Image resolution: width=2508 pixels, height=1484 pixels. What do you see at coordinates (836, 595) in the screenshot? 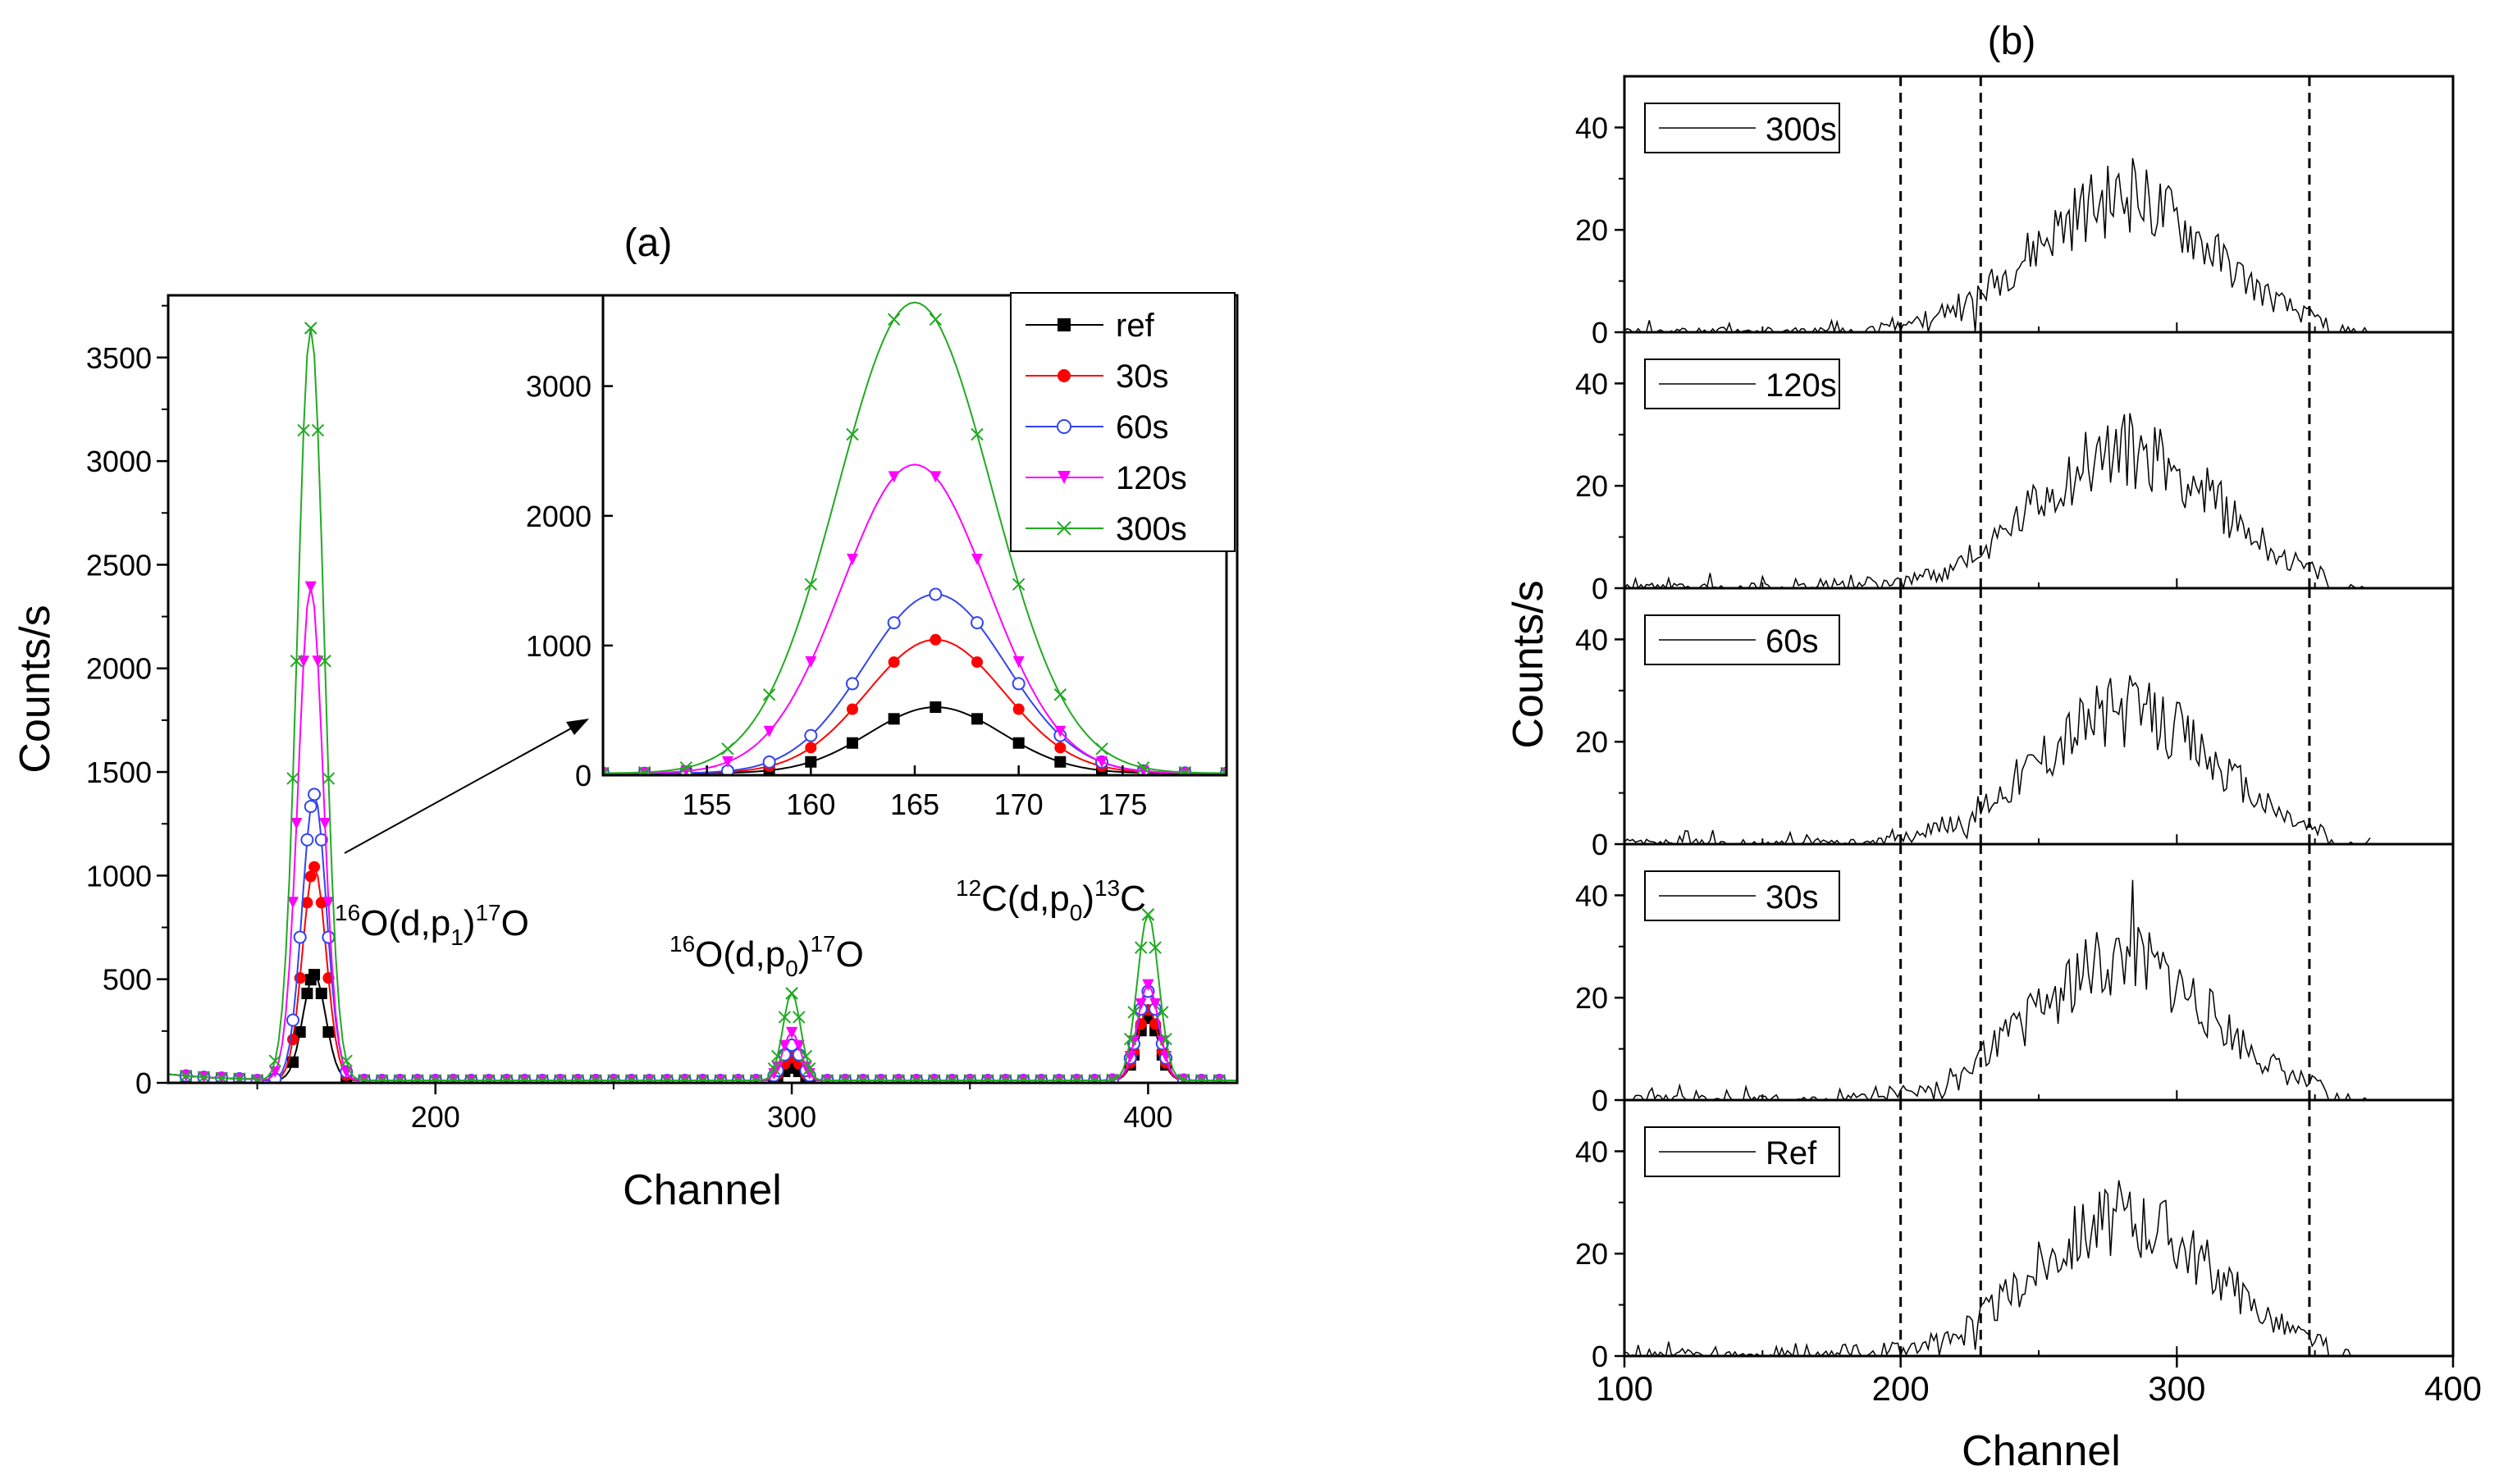
I see `inset-axes: 0 1000 2000 3000 155 160 165 170 175` at bounding box center [836, 595].